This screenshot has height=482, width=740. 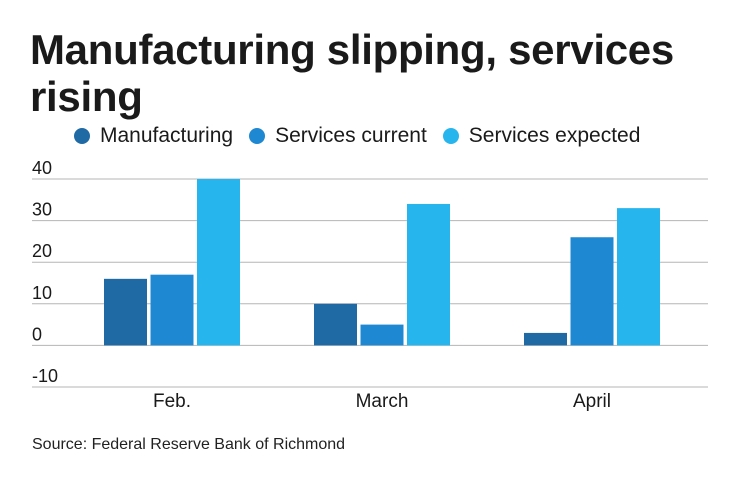 What do you see at coordinates (42, 251) in the screenshot?
I see `y-tick-label: 20` at bounding box center [42, 251].